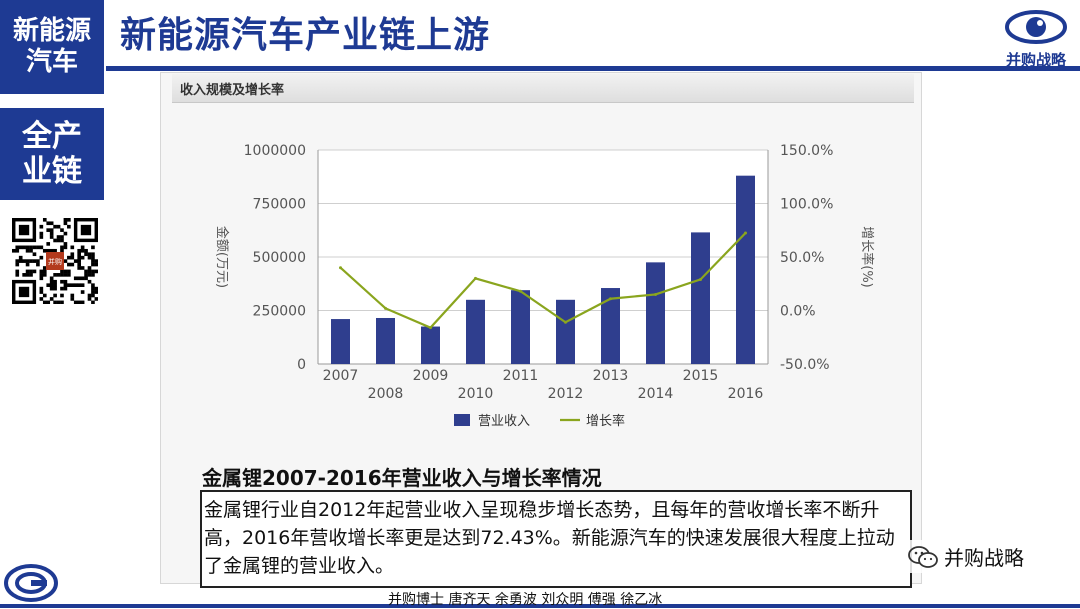  I want to click on y-right-axis-title: 增长率(%), so click(867, 257).